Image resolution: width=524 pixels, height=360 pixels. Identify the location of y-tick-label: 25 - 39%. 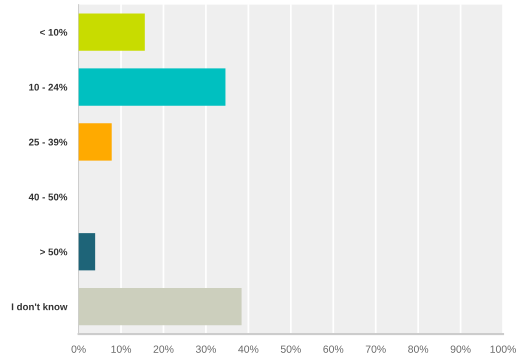
(48, 142).